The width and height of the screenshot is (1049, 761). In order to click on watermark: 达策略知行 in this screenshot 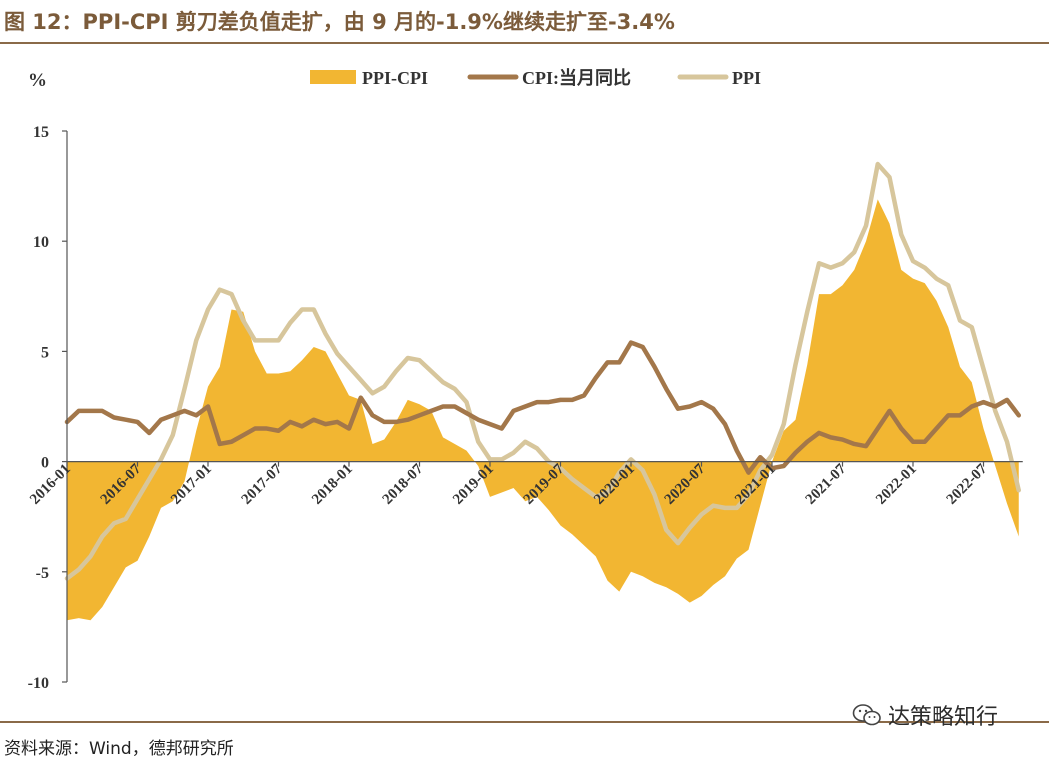, I will do `click(925, 715)`.